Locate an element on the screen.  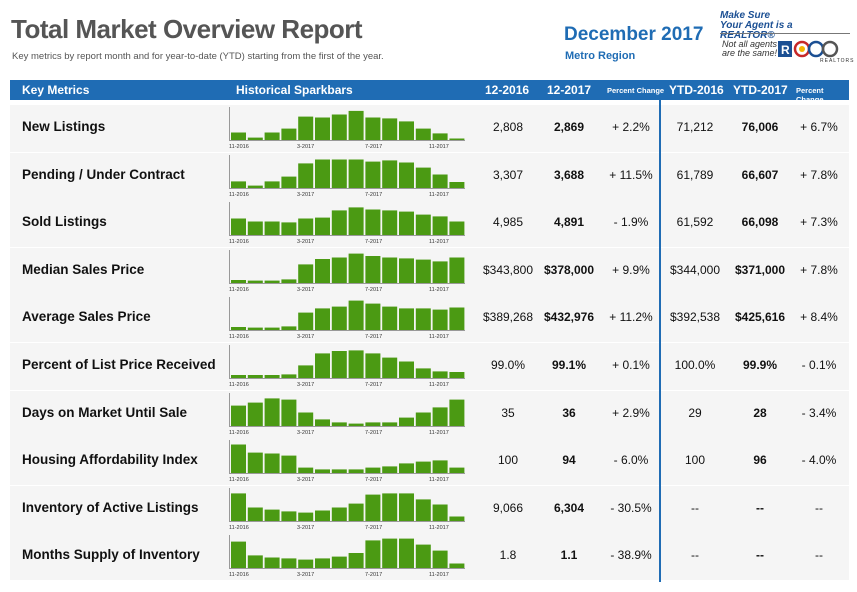
value-12-2017: 6,304 is located at coordinates (569, 507).